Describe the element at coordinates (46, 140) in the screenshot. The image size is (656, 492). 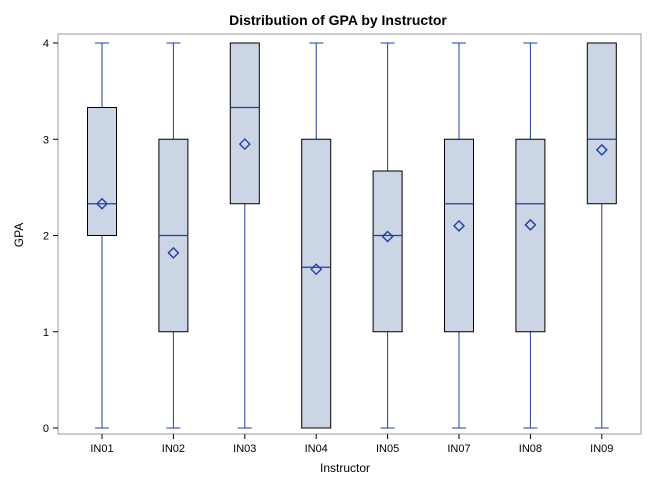
I see `y-tick-label: 3` at that location.